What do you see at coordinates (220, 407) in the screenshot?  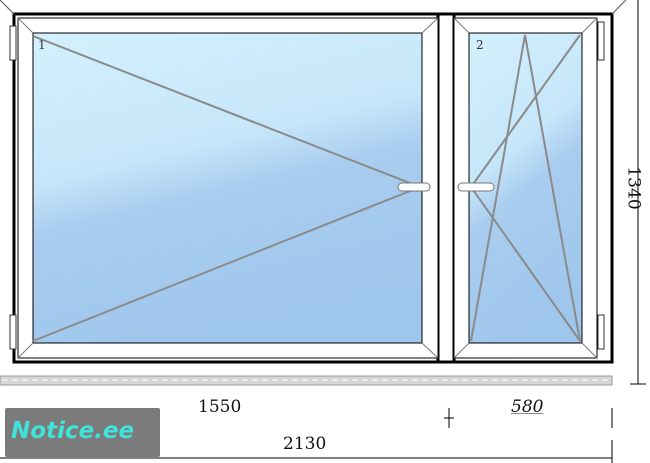 I see `dimension-left-width: 1550` at bounding box center [220, 407].